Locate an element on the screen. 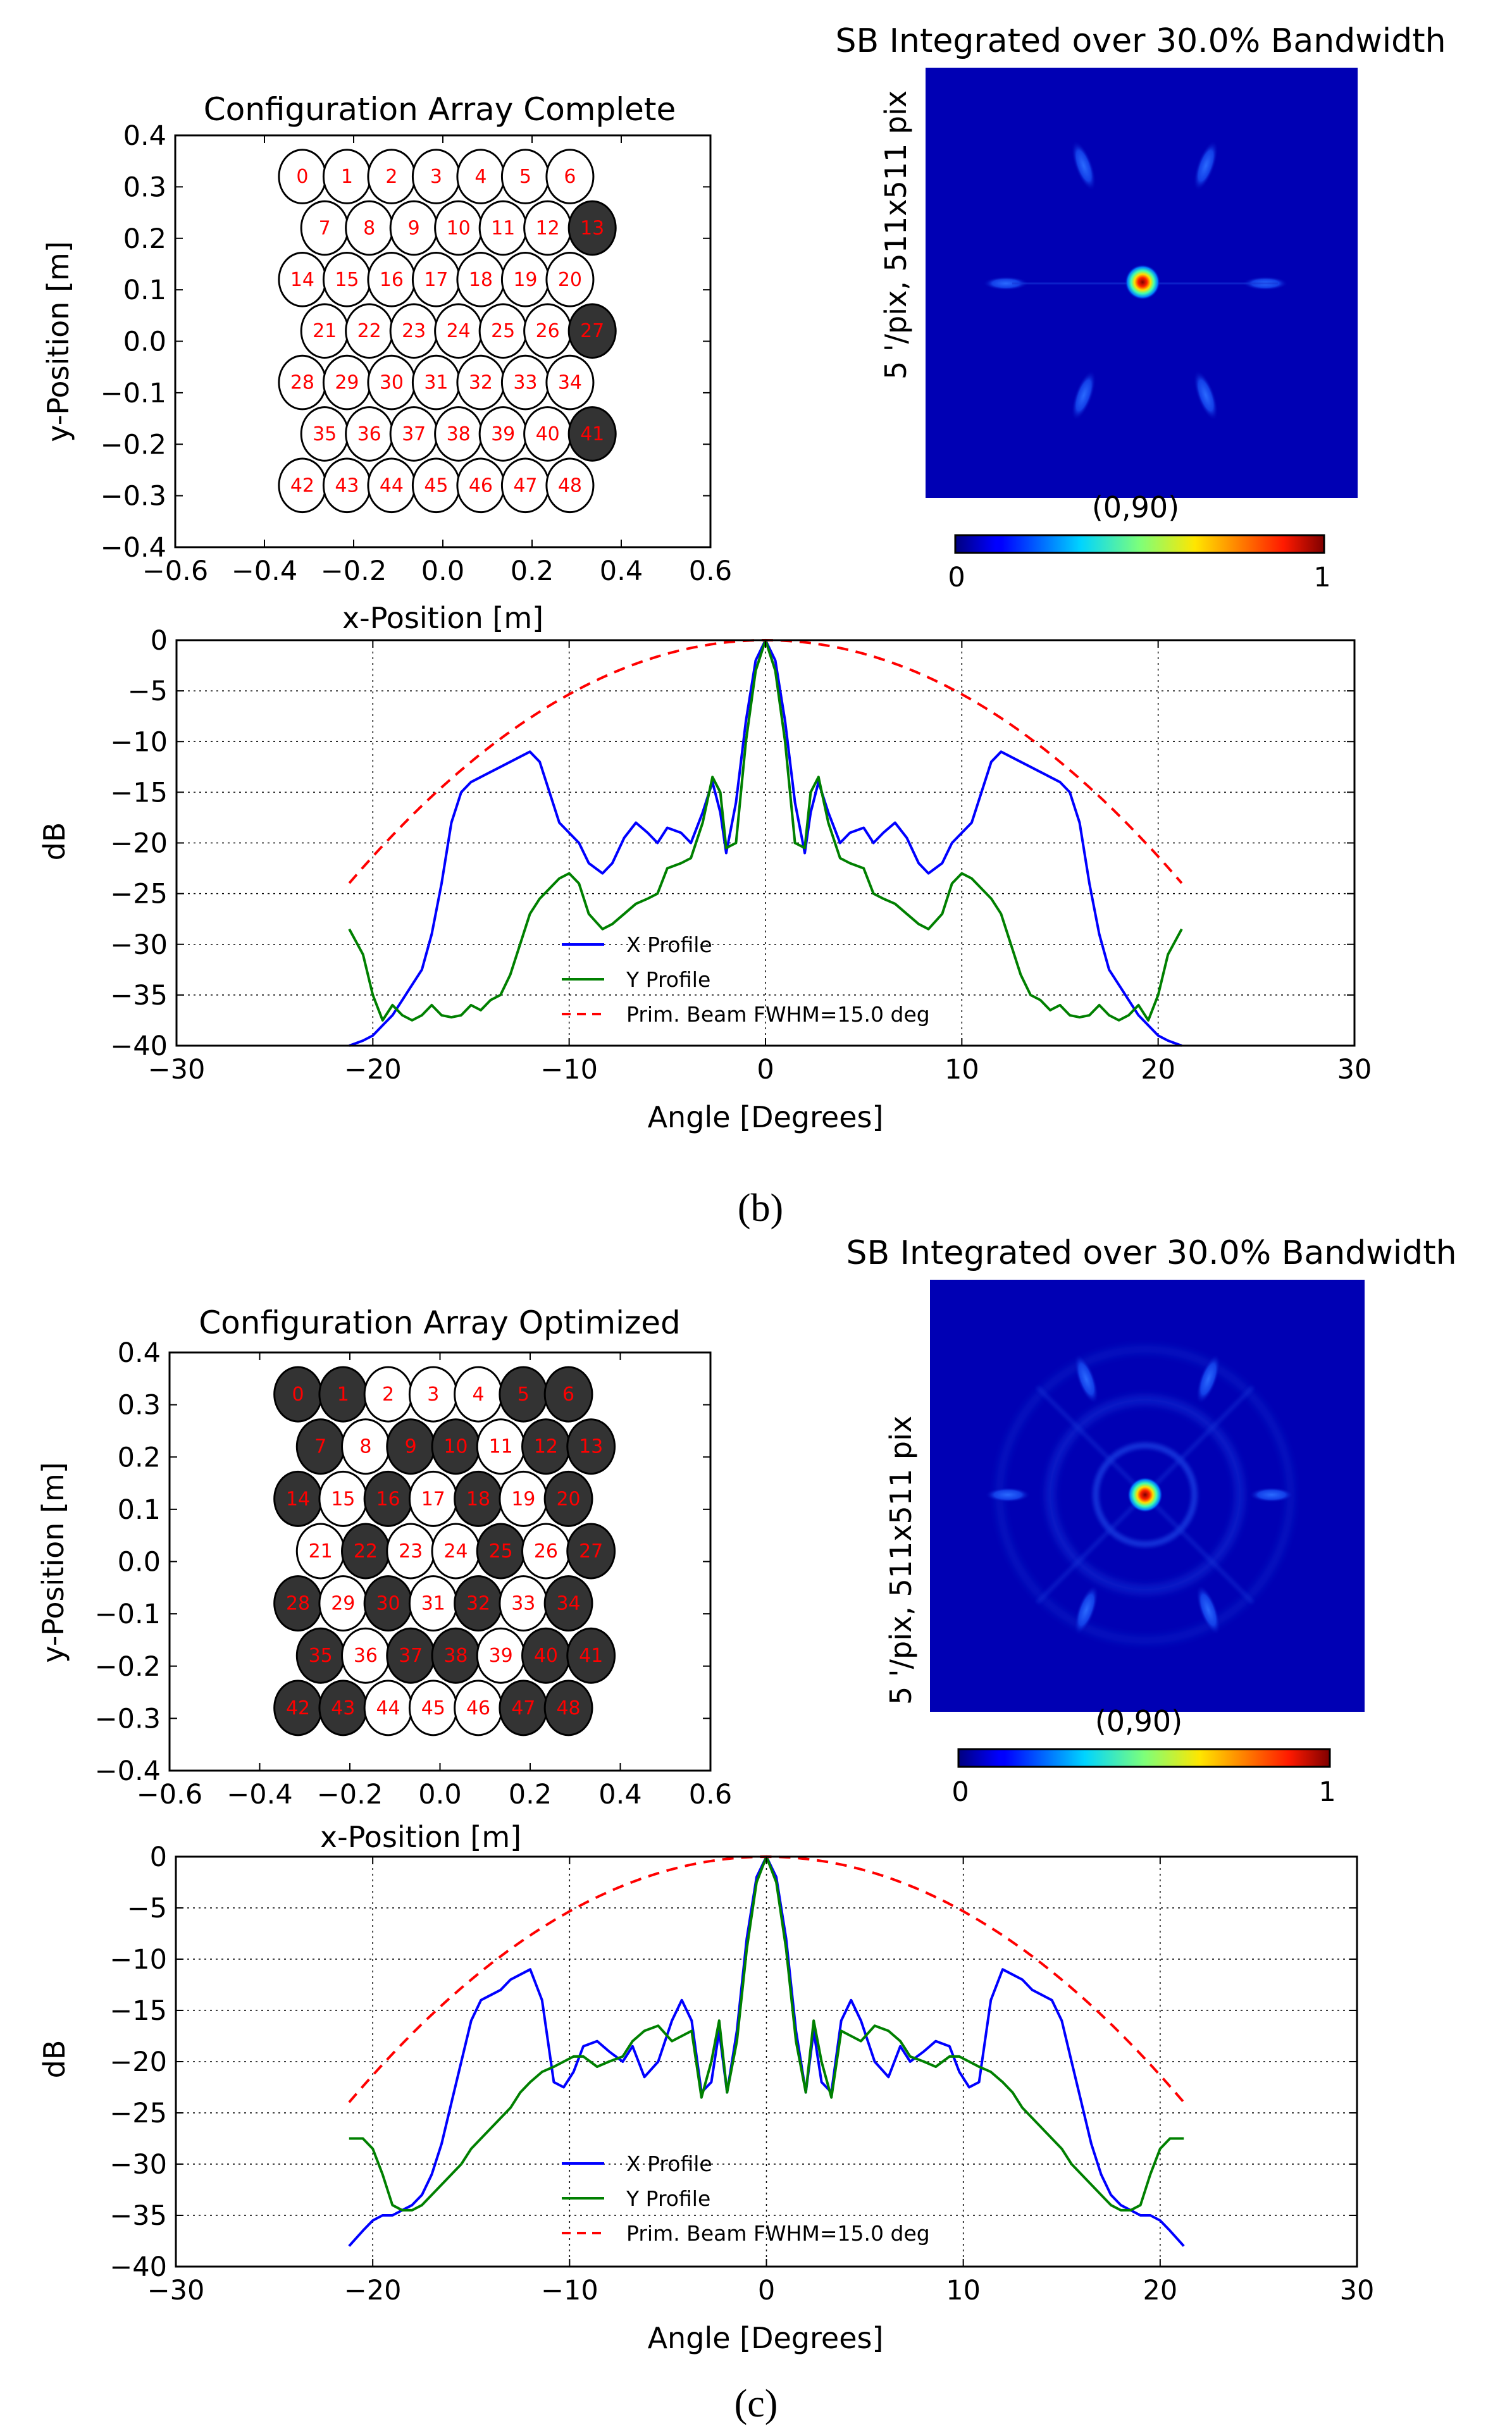 The image size is (1512, 2426). array-element-label: 5 is located at coordinates (525, 177).